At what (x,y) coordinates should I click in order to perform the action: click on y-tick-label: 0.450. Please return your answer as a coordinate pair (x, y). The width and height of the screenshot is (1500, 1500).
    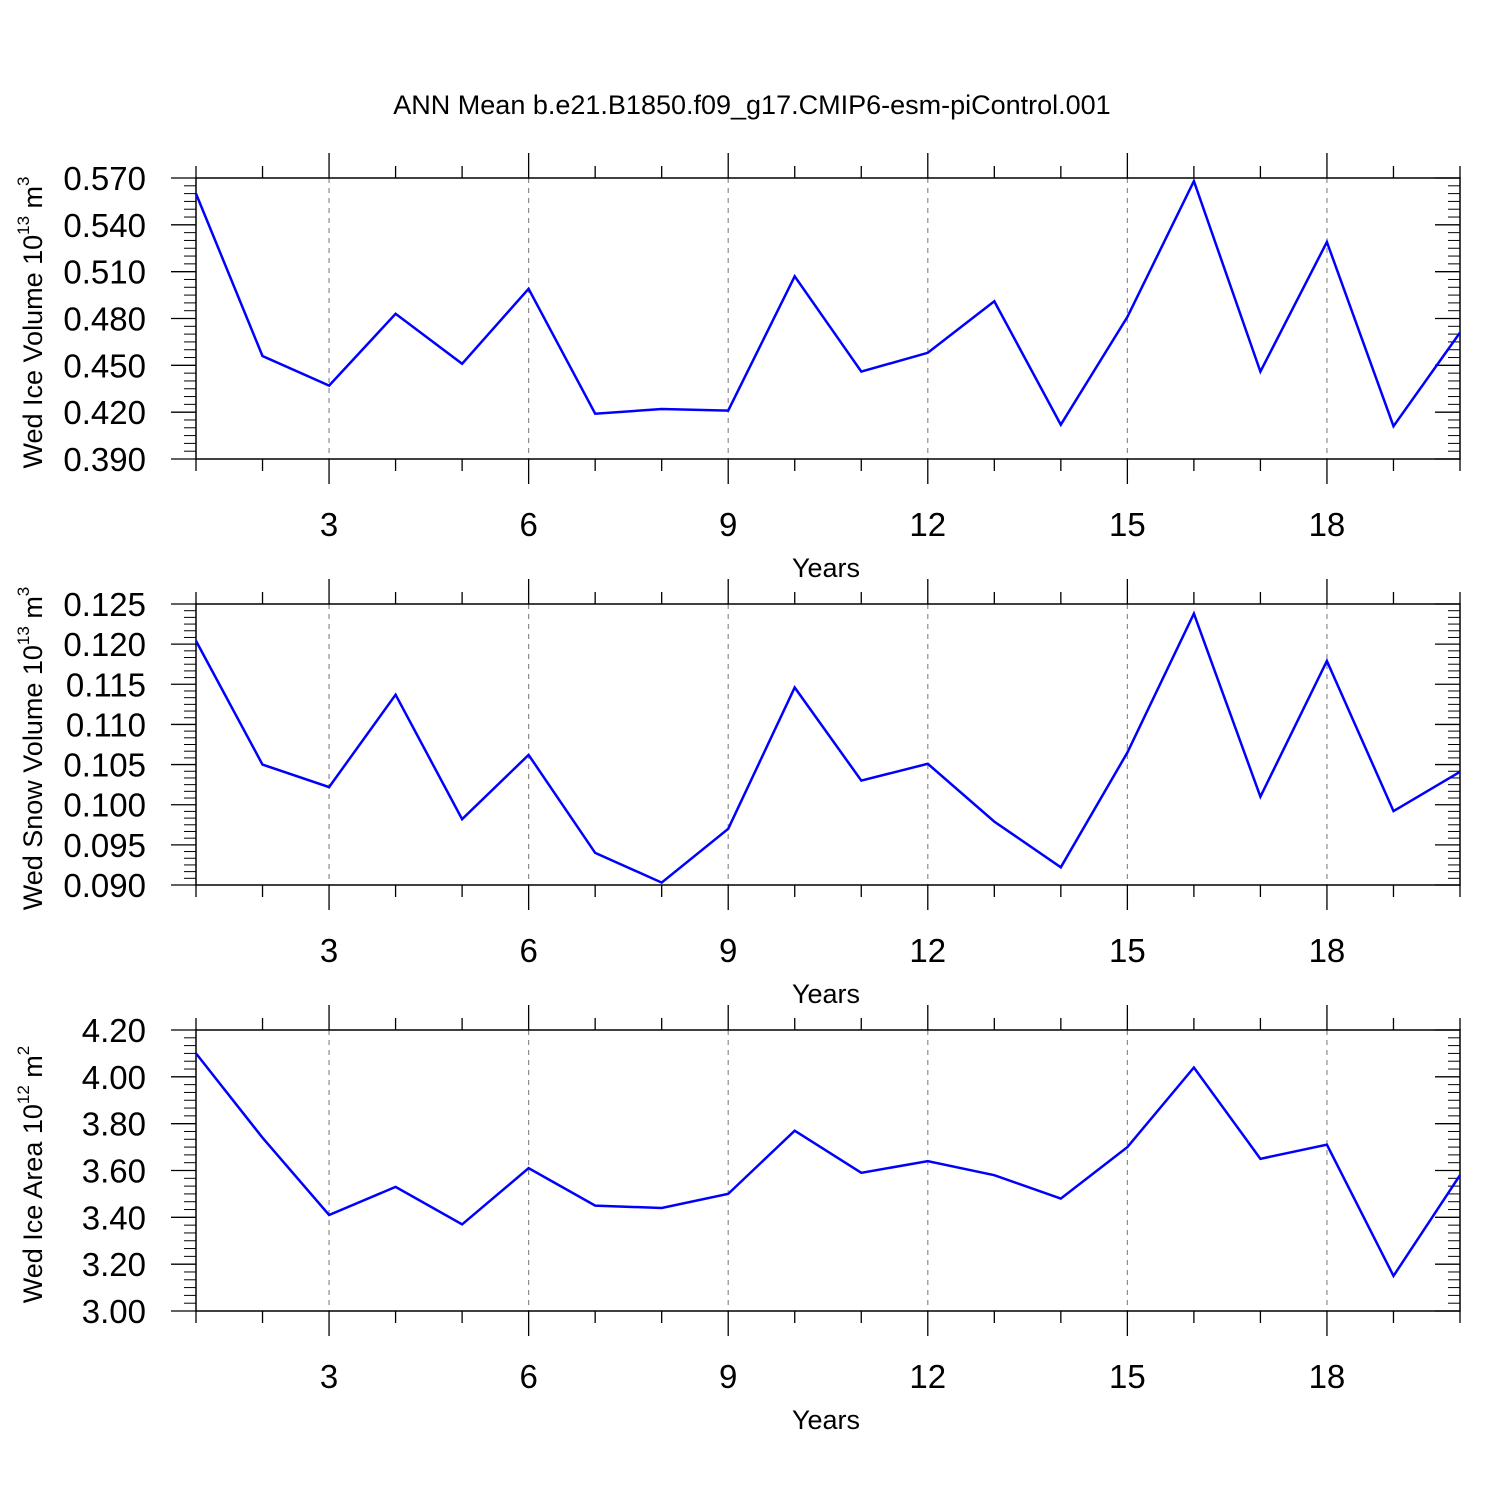
    Looking at the image, I should click on (104, 365).